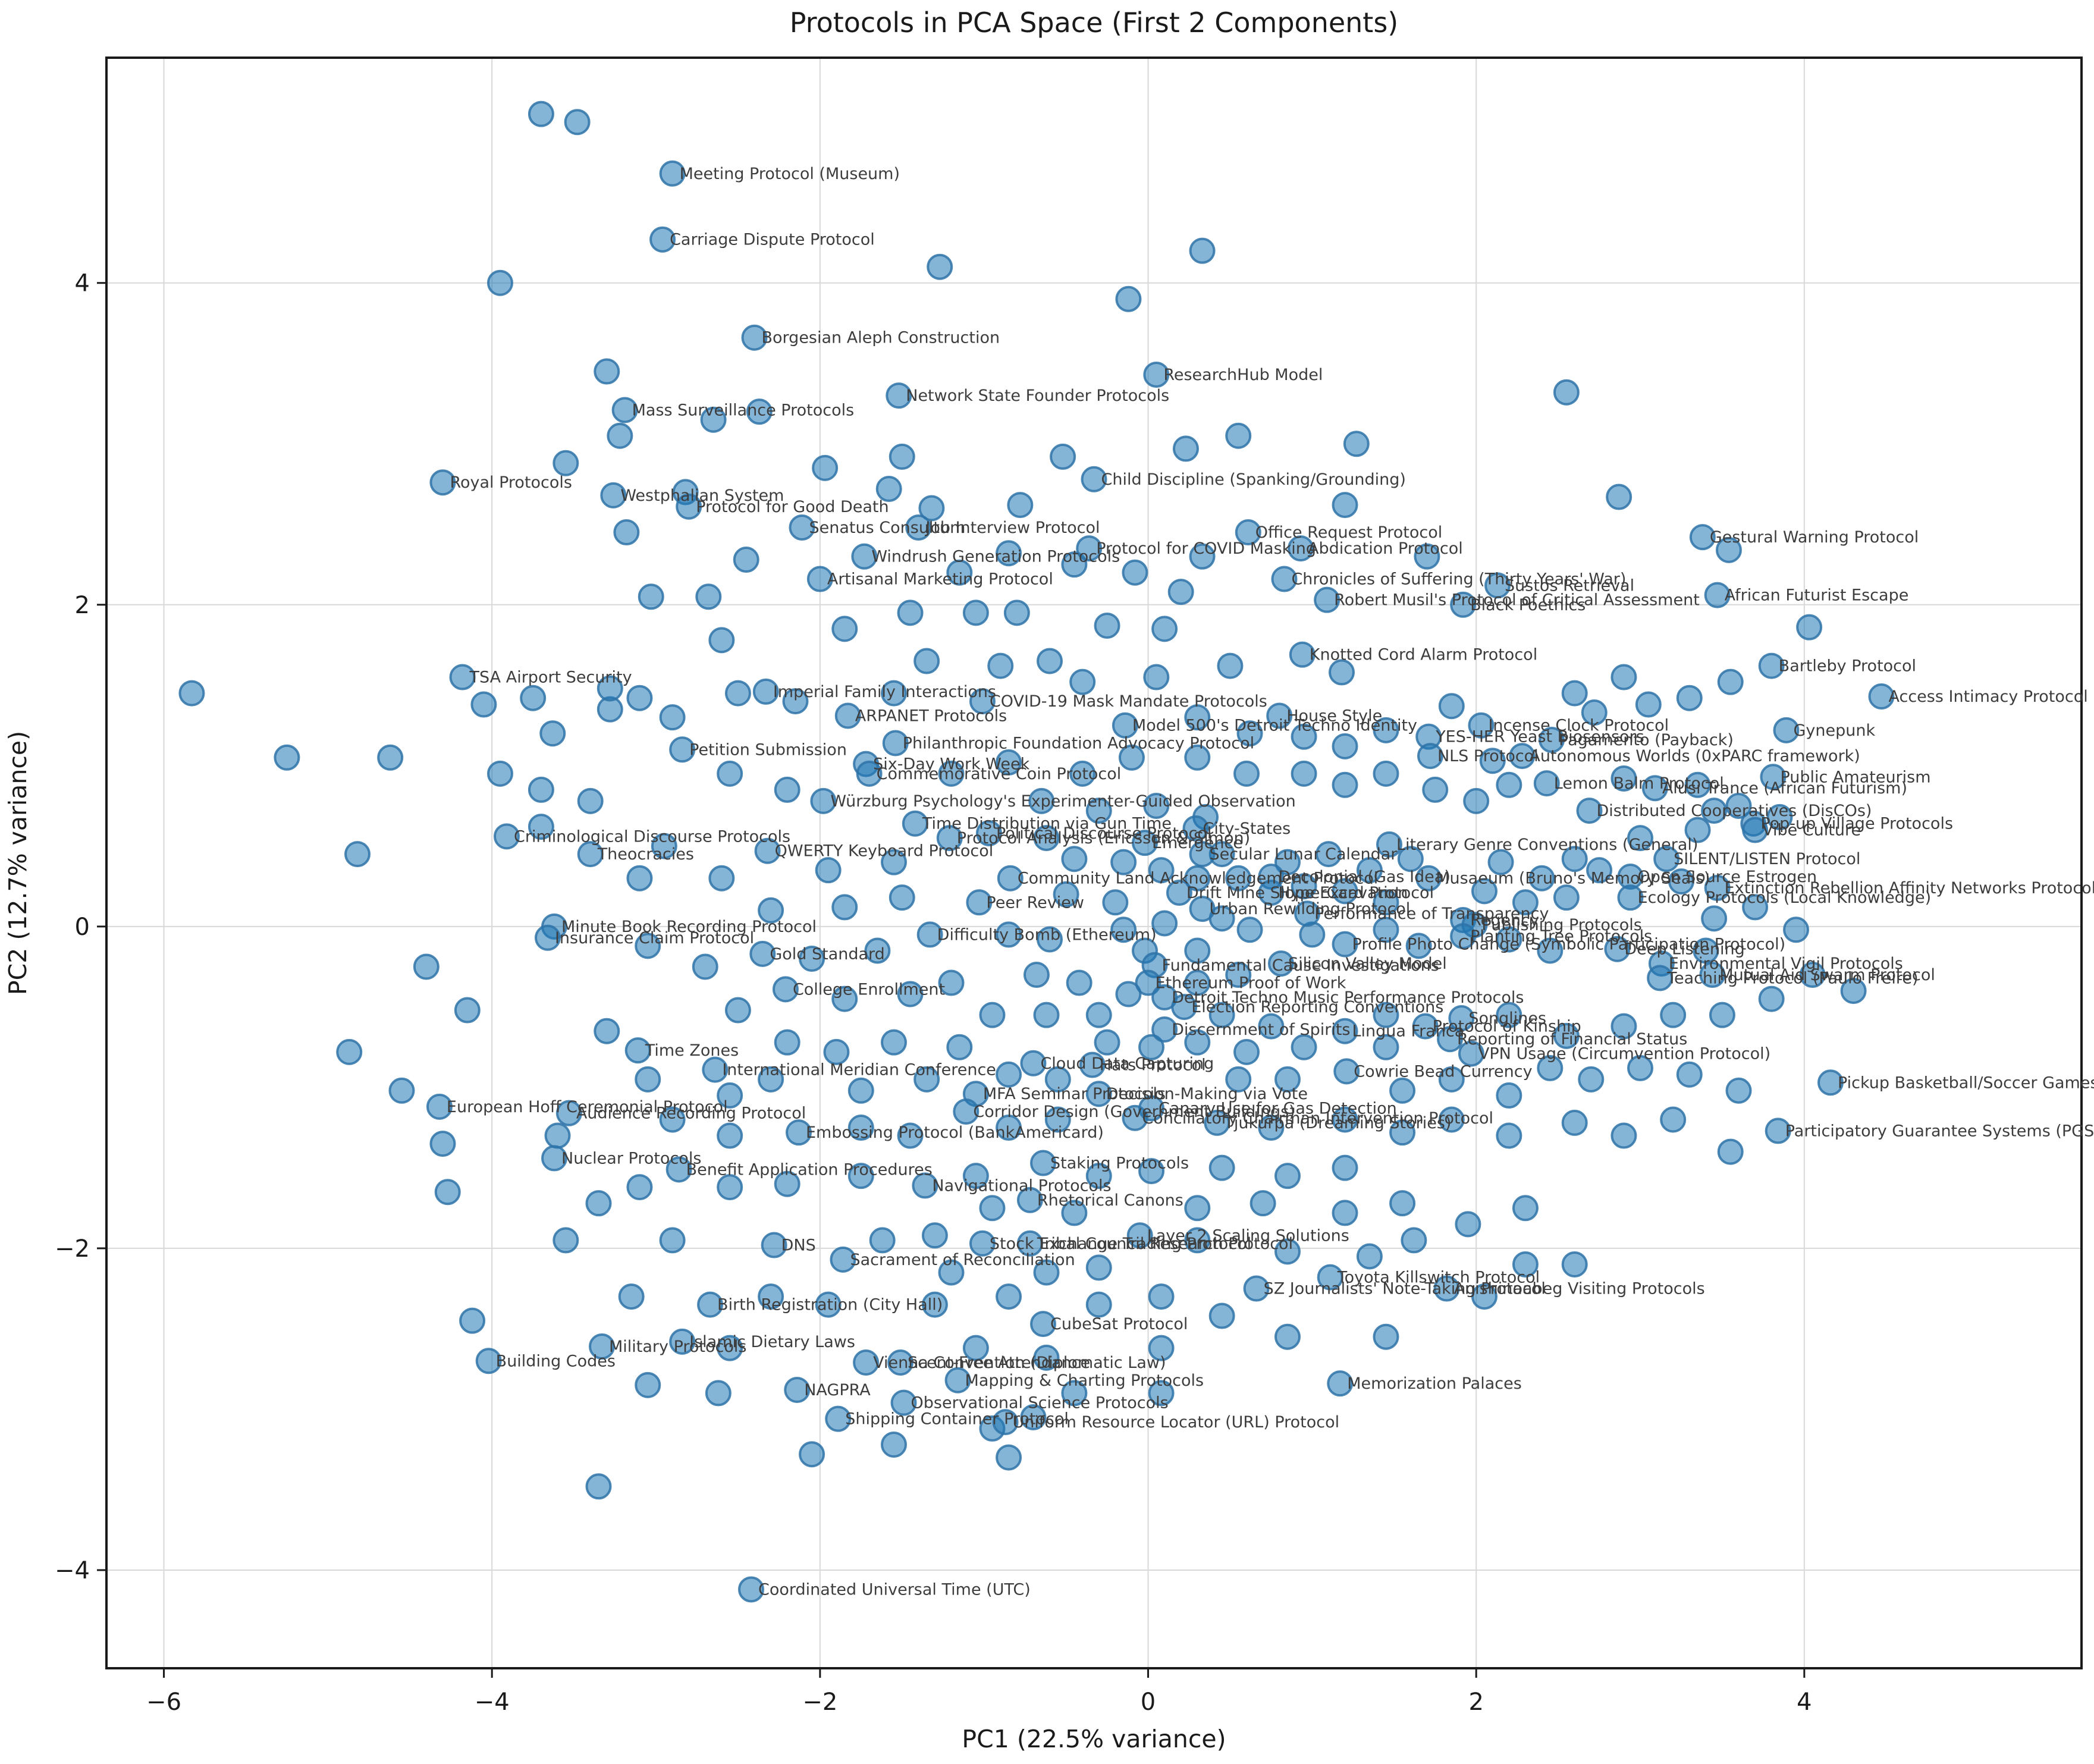 Image resolution: width=2094 pixels, height=1764 pixels. What do you see at coordinates (1317, 1007) in the screenshot?
I see `point-label: Election Reporting Conventions` at bounding box center [1317, 1007].